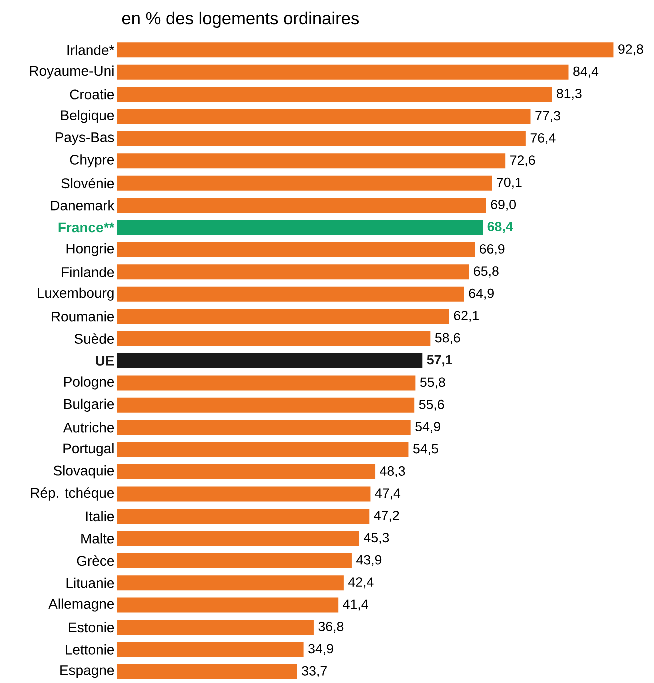  Describe the element at coordinates (509, 183) in the screenshot. I see `data-label: 70,1` at that location.